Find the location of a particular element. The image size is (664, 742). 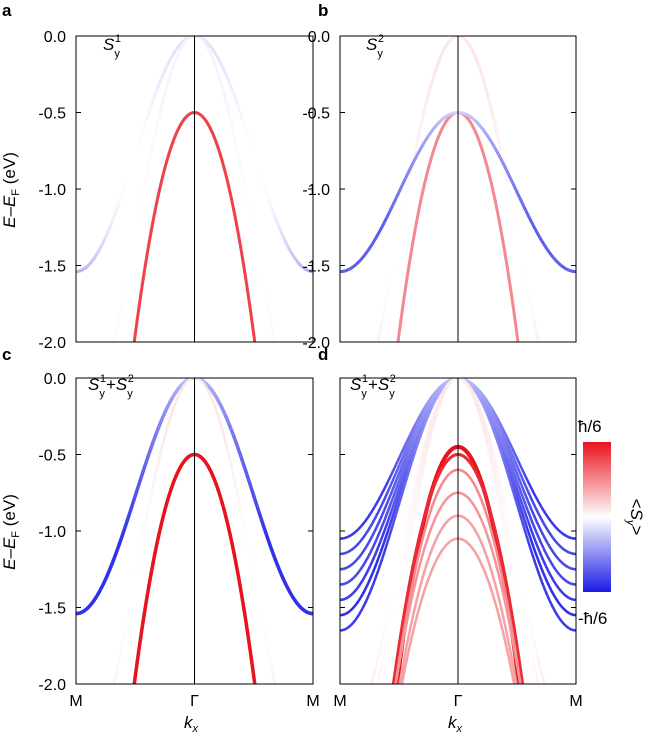

panel-a-label: a is located at coordinates (7, 10).